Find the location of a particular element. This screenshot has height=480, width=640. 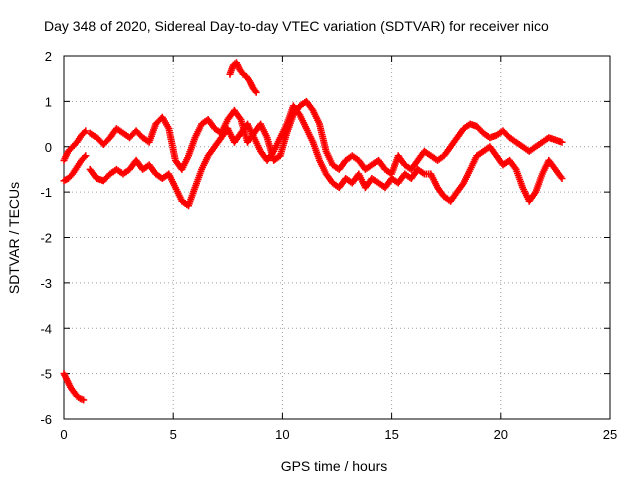

y-tick-label: -5 is located at coordinates (46, 374).